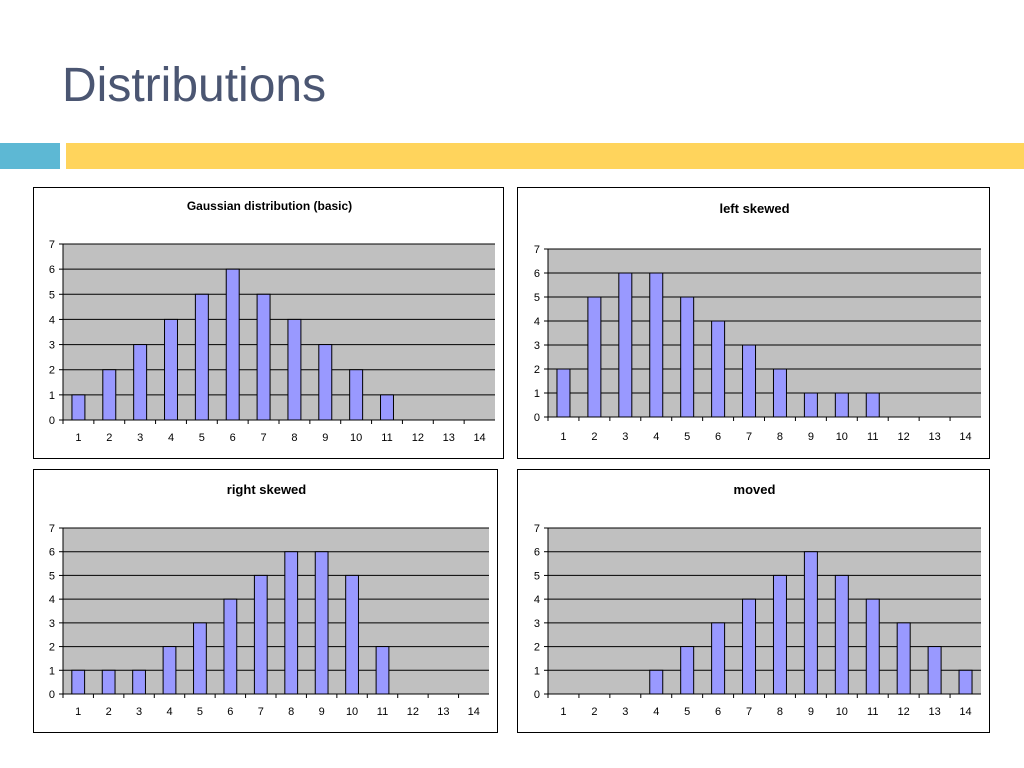 This screenshot has height=768, width=1024. Describe the element at coordinates (545, 156) in the screenshot. I see `accent-bar-right` at that location.